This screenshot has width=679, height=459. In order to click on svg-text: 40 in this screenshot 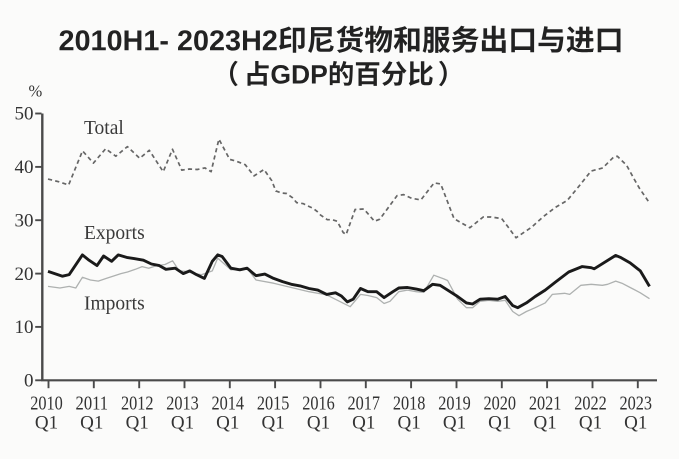, I will do `click(24, 167)`.